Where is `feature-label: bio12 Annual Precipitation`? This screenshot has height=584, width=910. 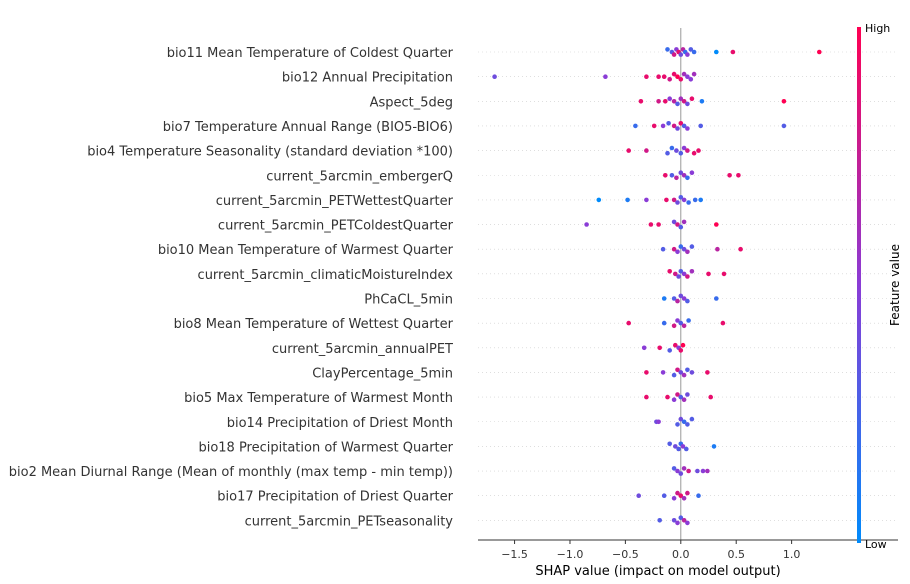 feature-label: bio12 Annual Precipitation is located at coordinates (367, 78).